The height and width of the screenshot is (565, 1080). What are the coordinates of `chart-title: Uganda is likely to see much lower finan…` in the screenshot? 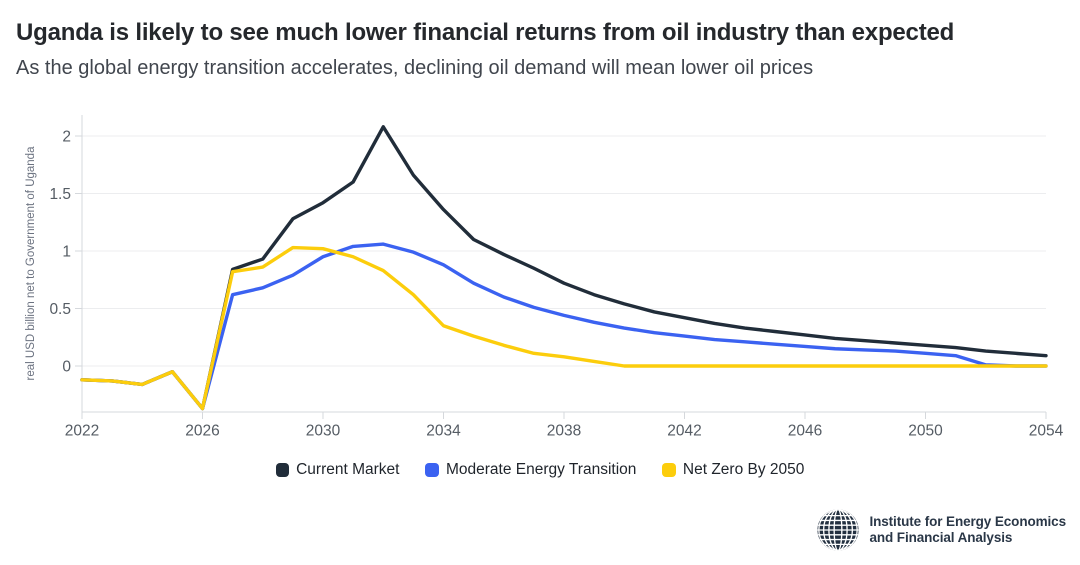 It's located at (485, 32).